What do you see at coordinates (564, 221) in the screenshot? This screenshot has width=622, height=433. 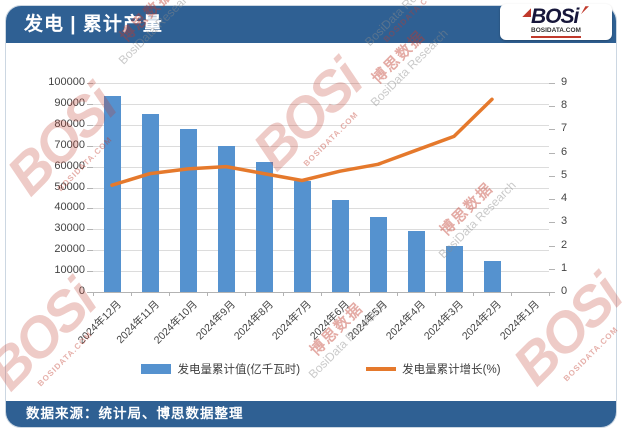 I see `right-axis-tick-label: 3` at bounding box center [564, 221].